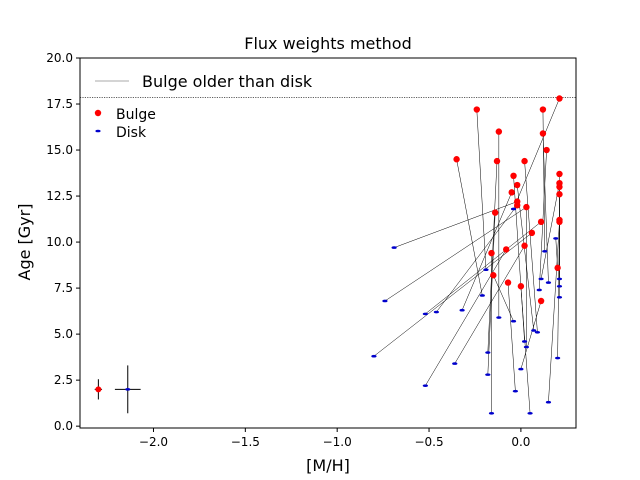 The image size is (640, 480). I want to click on y-tick-label: 7.5, so click(63, 288).